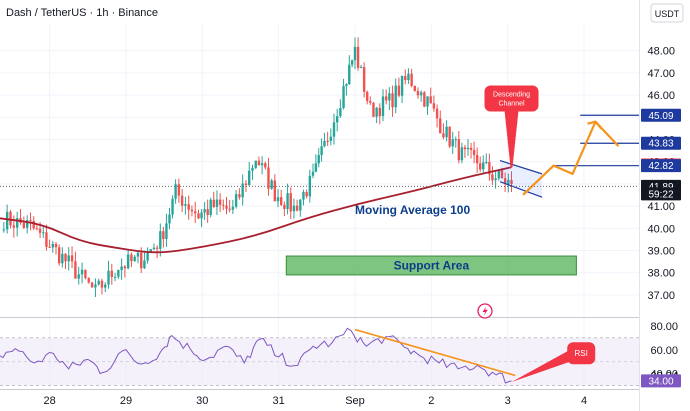 The image size is (690, 411). I want to click on currency-badge-box, so click(667, 13).